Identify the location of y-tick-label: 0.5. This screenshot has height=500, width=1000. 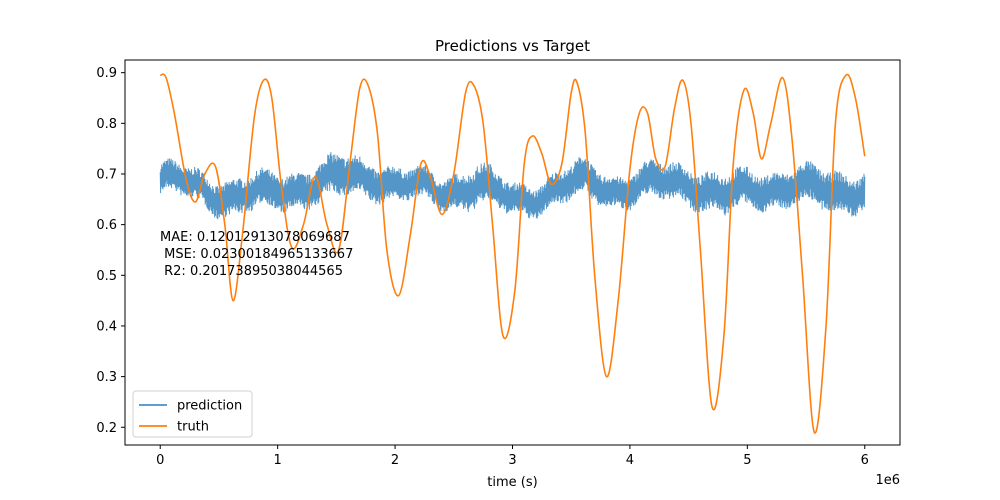
(106, 276).